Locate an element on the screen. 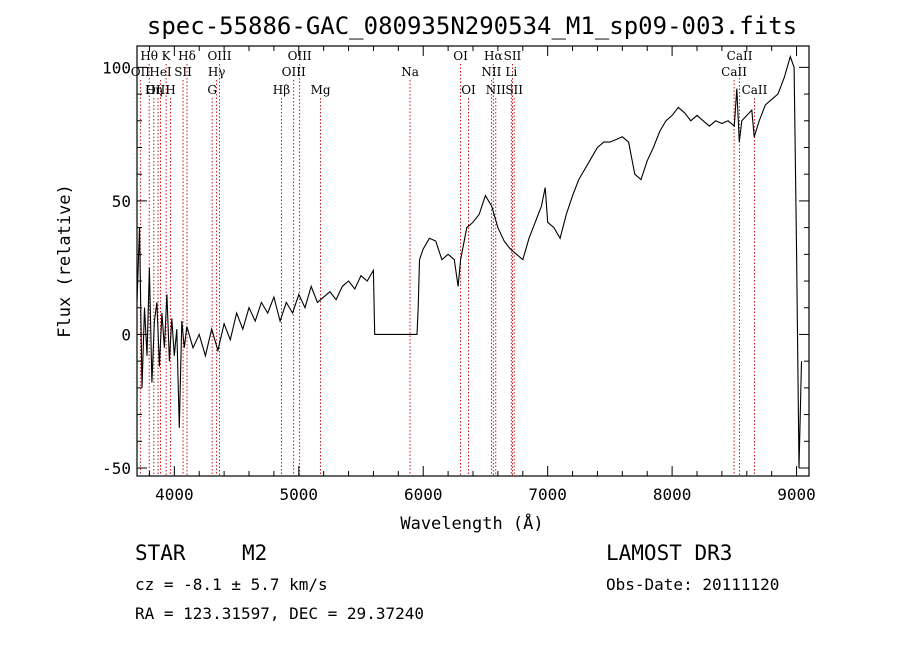  spectral-line-label: K is located at coordinates (167, 56).